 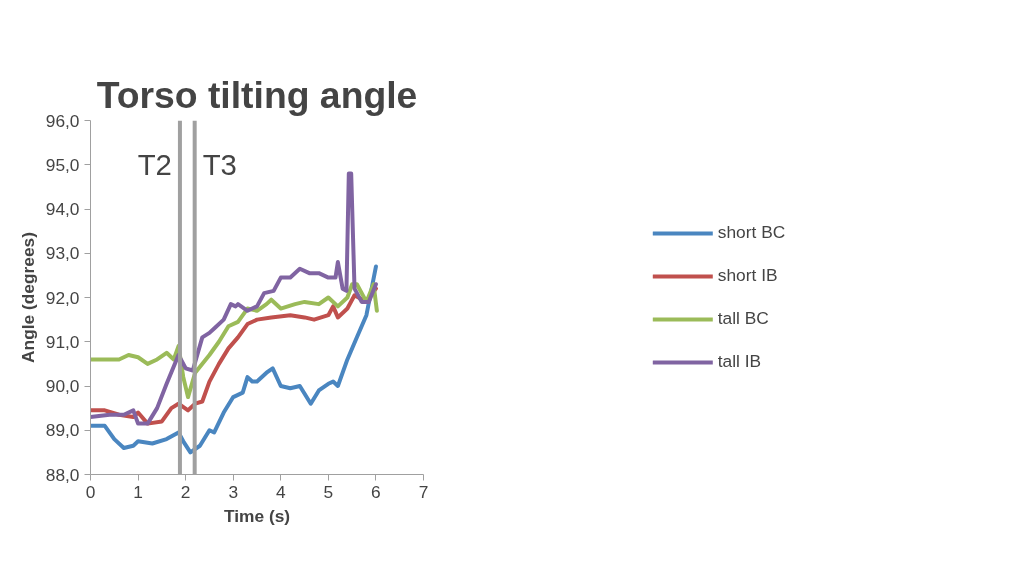 What do you see at coordinates (743, 318) in the screenshot?
I see `legend-label: tall BC` at bounding box center [743, 318].